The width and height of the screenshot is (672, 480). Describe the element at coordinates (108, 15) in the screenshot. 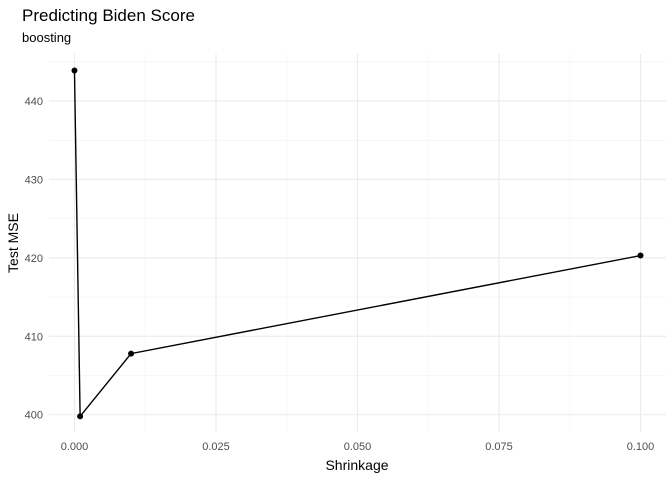

I see `chart-title: Predicting Biden Score` at that location.